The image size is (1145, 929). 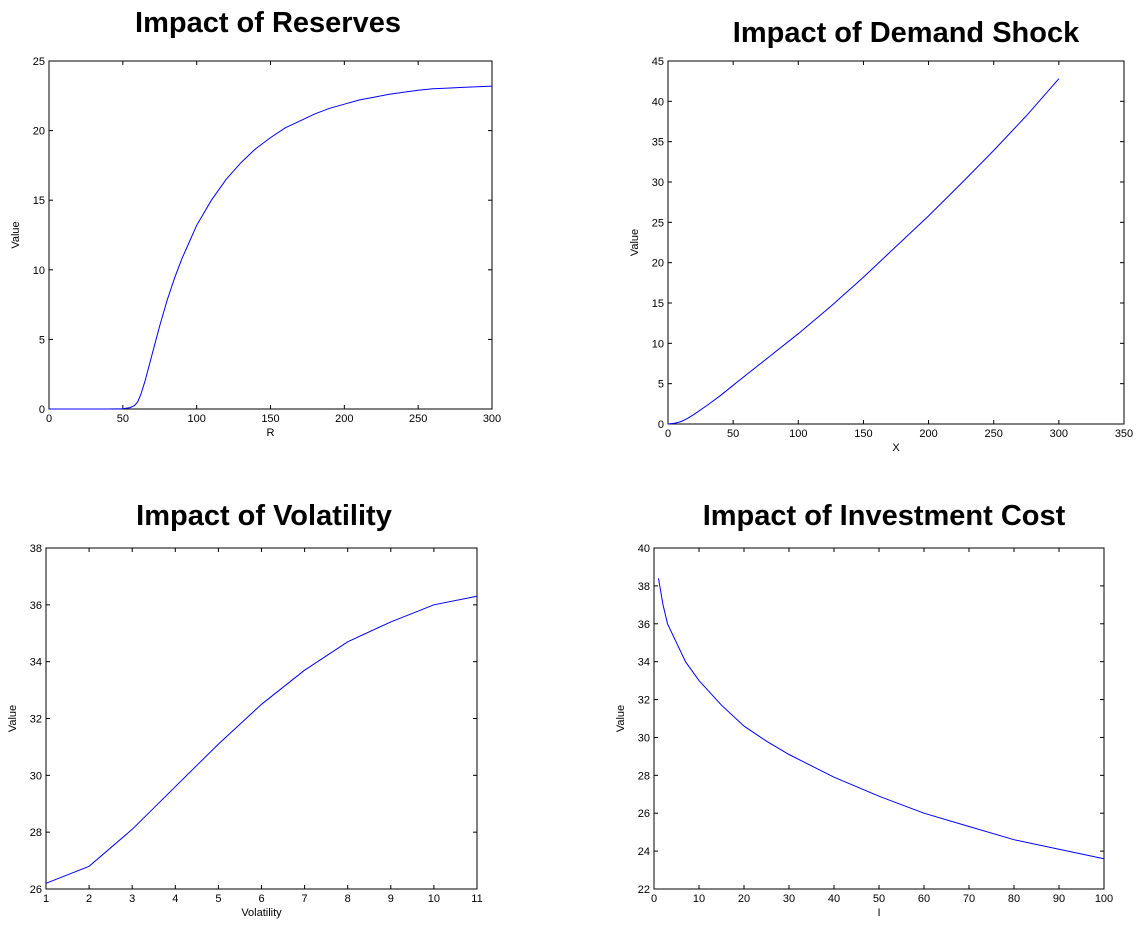 What do you see at coordinates (658, 143) in the screenshot?
I see `y-tick-label: 35` at bounding box center [658, 143].